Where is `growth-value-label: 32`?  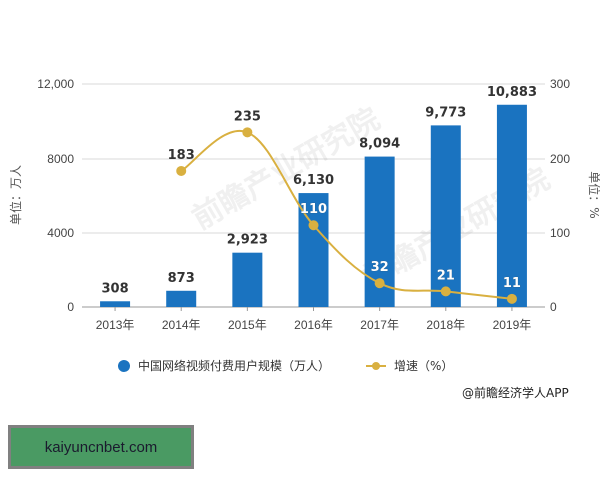 growth-value-label: 32 is located at coordinates (380, 267).